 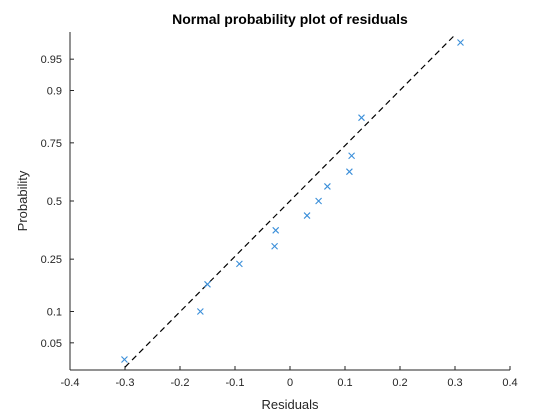 I want to click on y-tick-label: 0.95, so click(x=51, y=60).